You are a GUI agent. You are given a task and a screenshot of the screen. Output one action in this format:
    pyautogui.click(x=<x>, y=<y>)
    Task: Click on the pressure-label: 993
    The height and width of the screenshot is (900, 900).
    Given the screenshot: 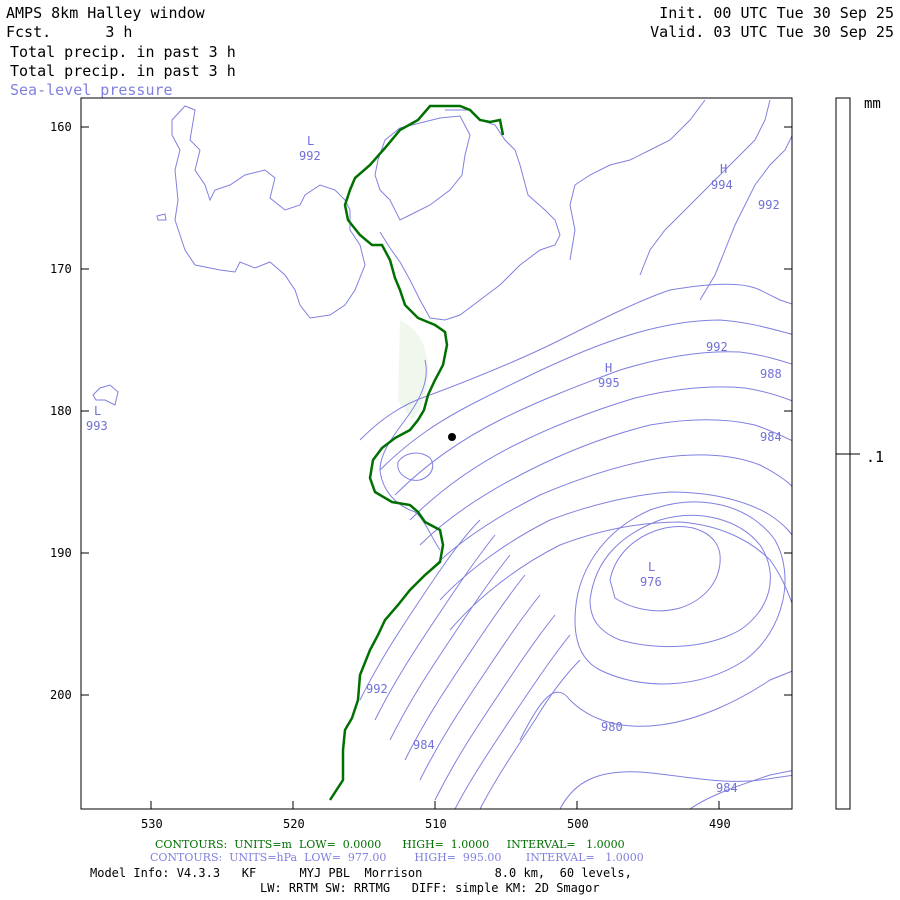 What is the action you would take?
    pyautogui.click(x=97, y=426)
    